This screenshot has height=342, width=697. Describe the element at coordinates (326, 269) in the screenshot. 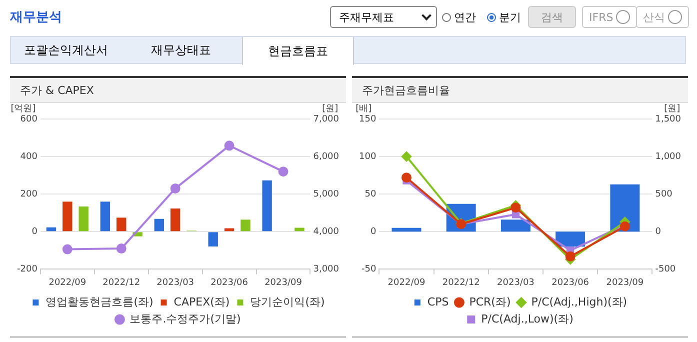

I see `y2-tick-label: 3,000` at that location.